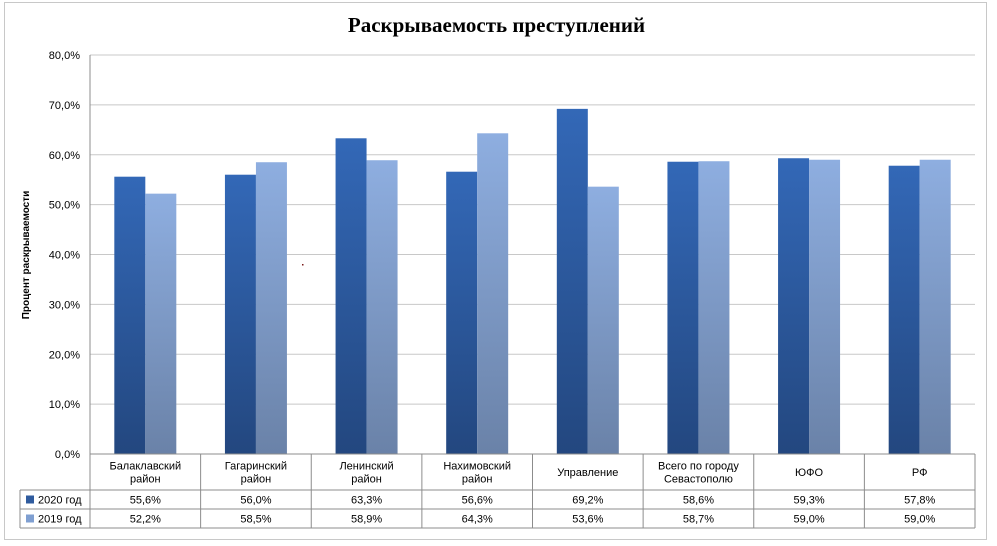  What do you see at coordinates (64, 405) in the screenshot?
I see `y-tick-label: 10,0%` at bounding box center [64, 405].